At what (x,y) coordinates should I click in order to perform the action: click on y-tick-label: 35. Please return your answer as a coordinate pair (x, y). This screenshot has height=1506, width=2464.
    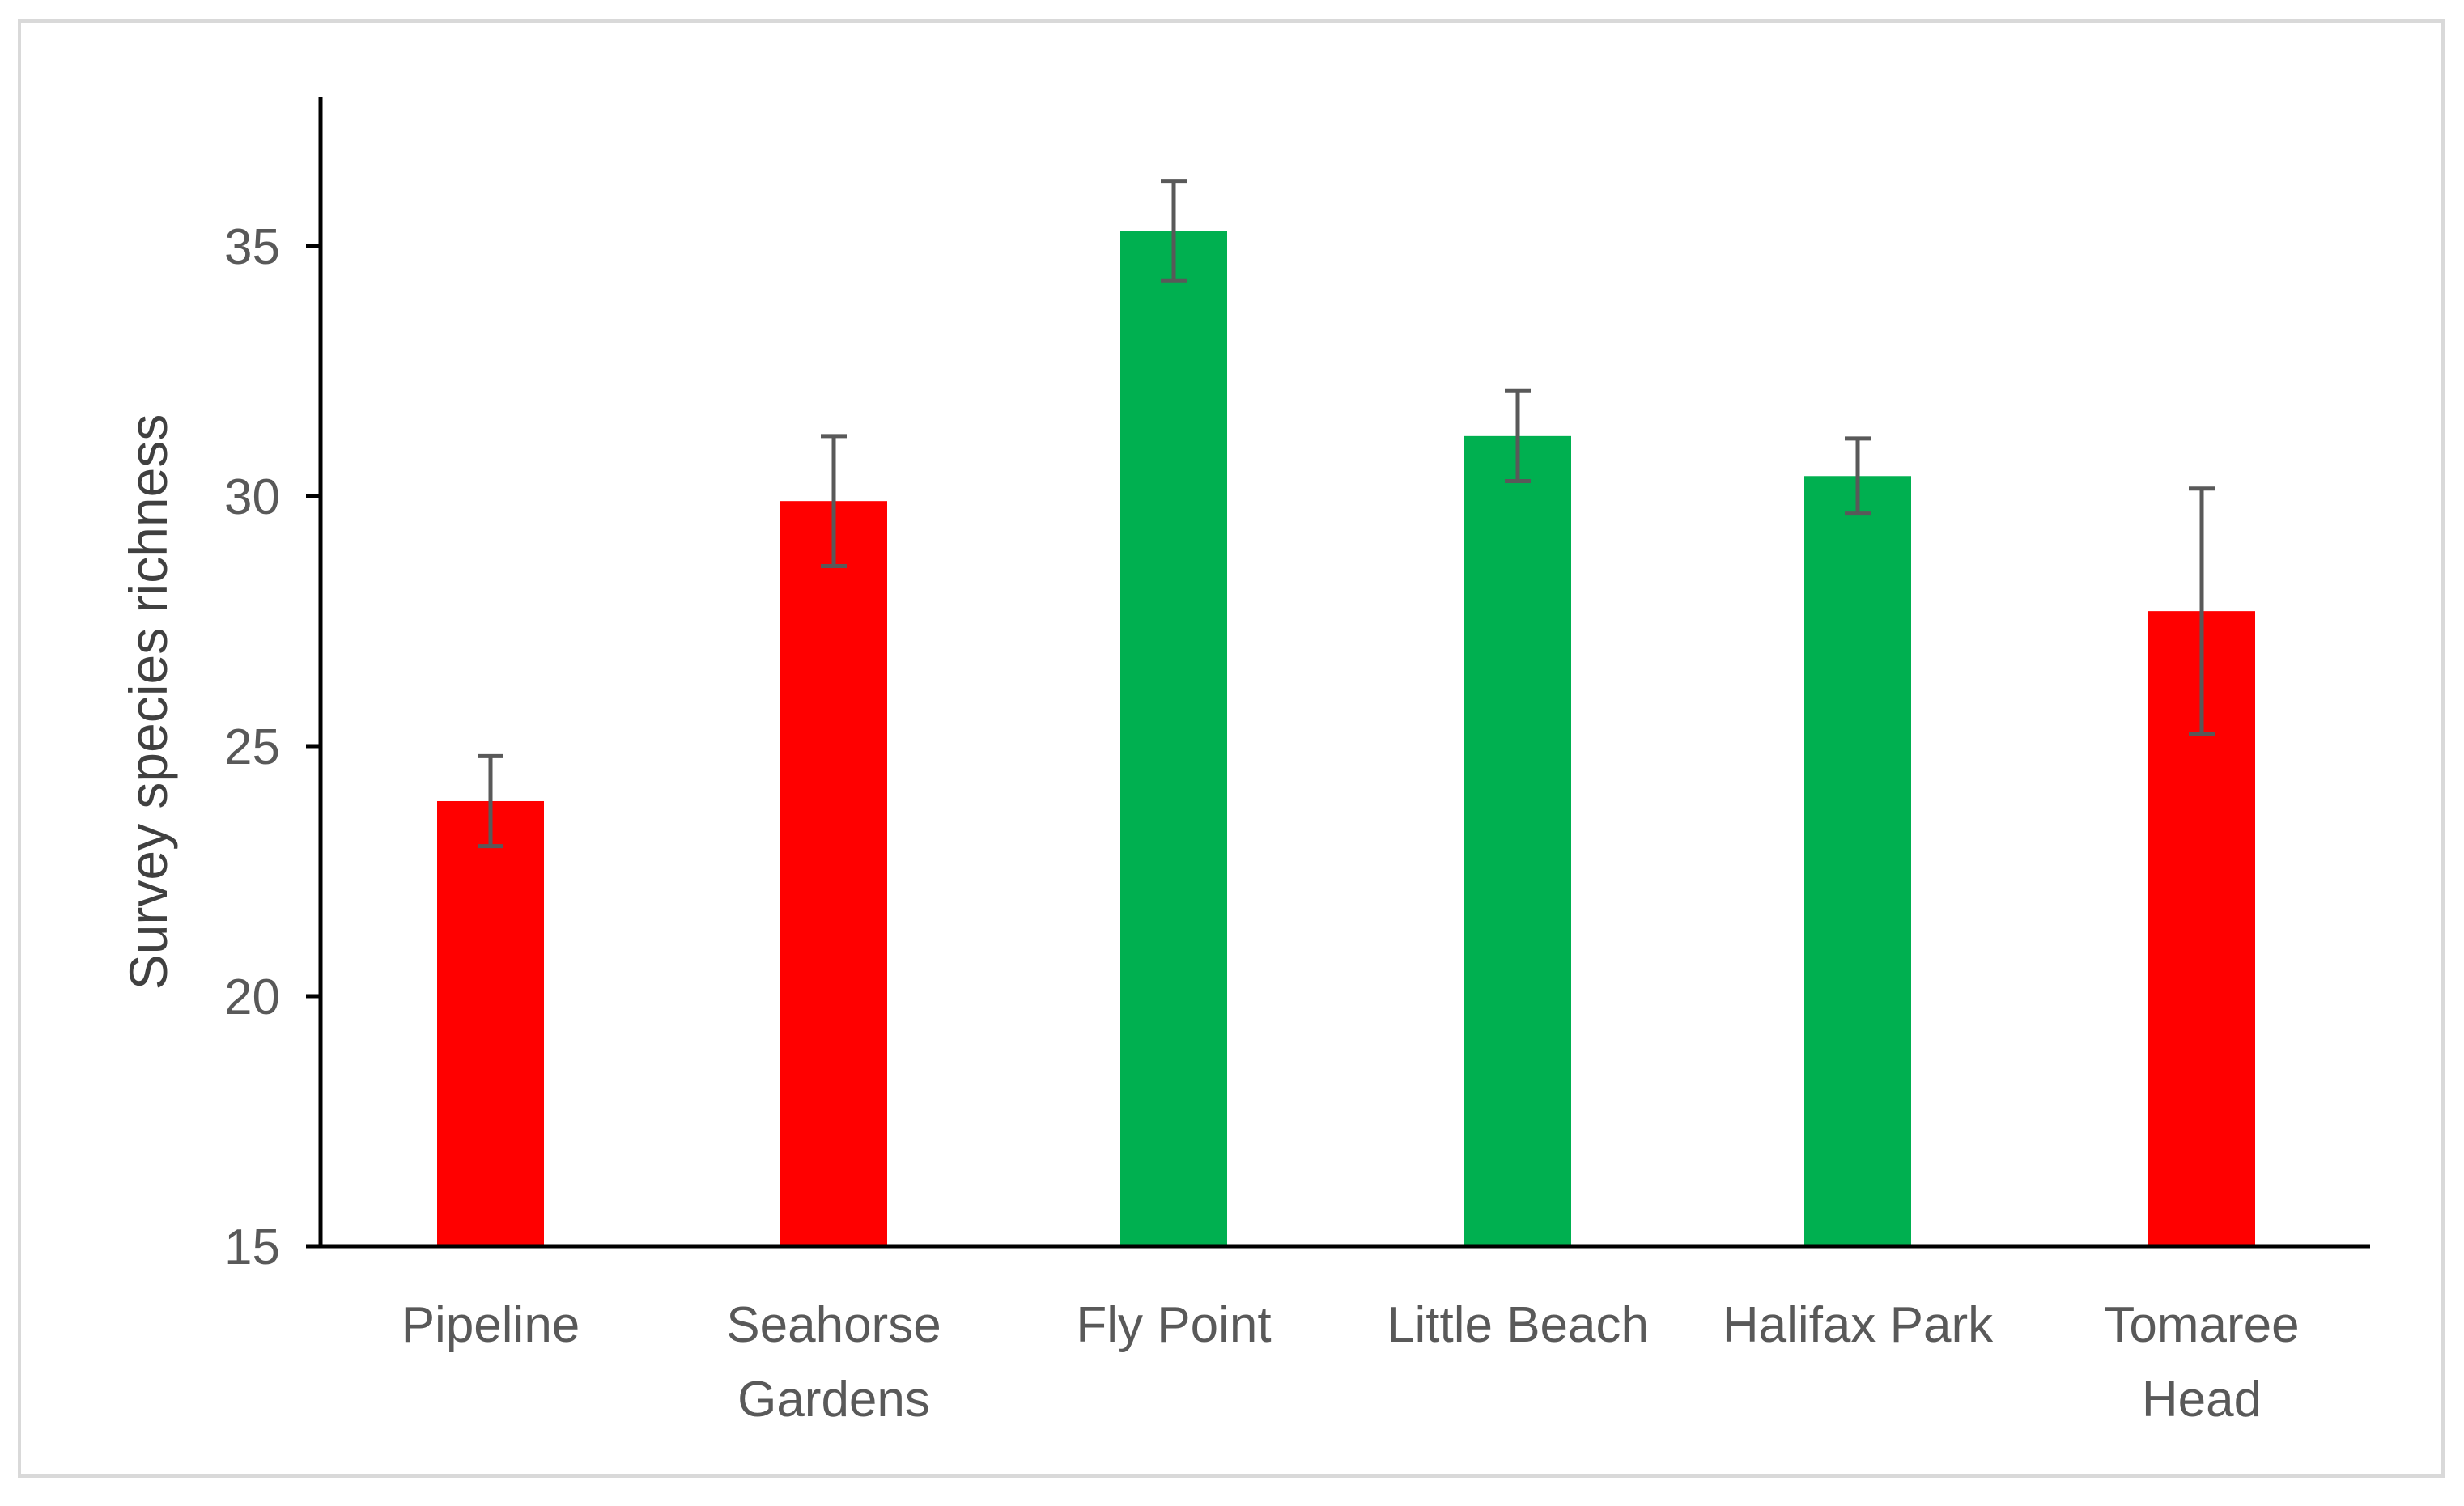
    Looking at the image, I should click on (252, 247).